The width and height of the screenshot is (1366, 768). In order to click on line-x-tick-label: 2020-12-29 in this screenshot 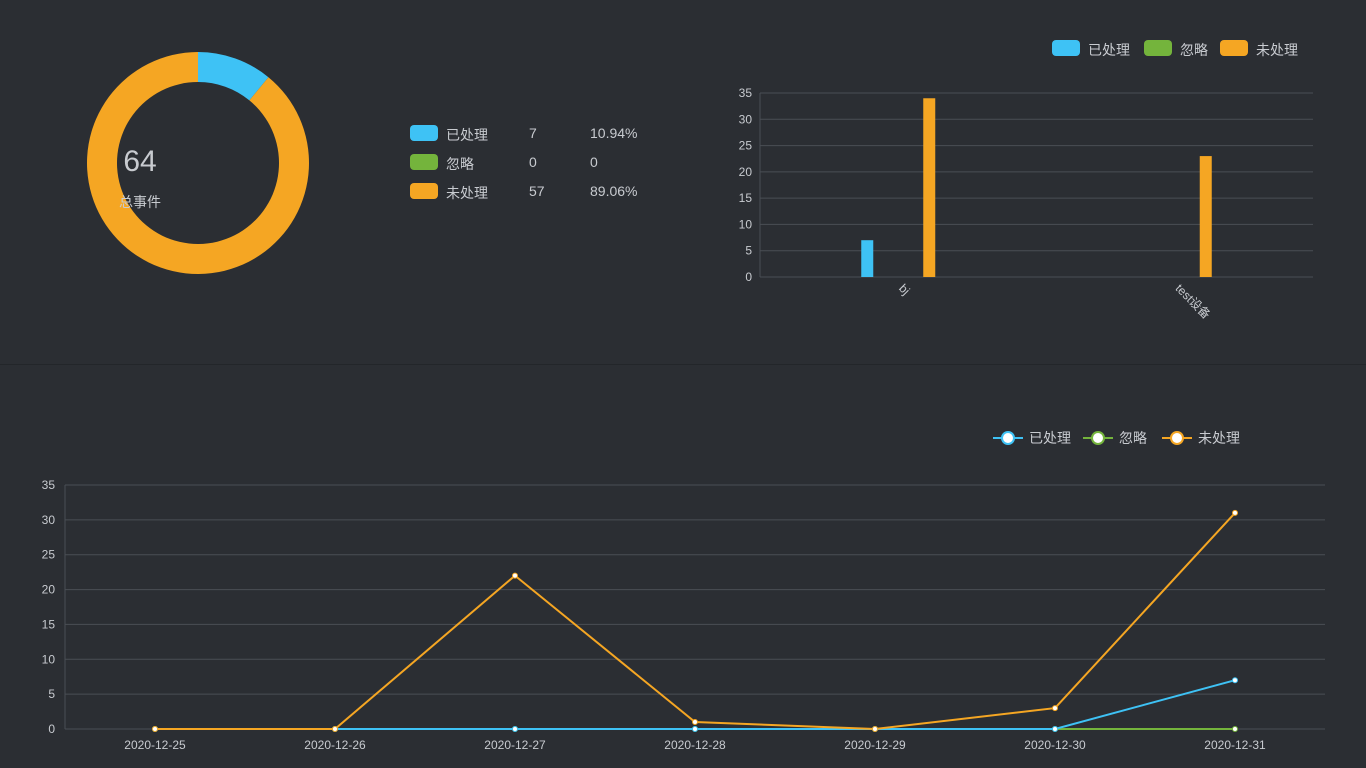, I will do `click(875, 745)`.